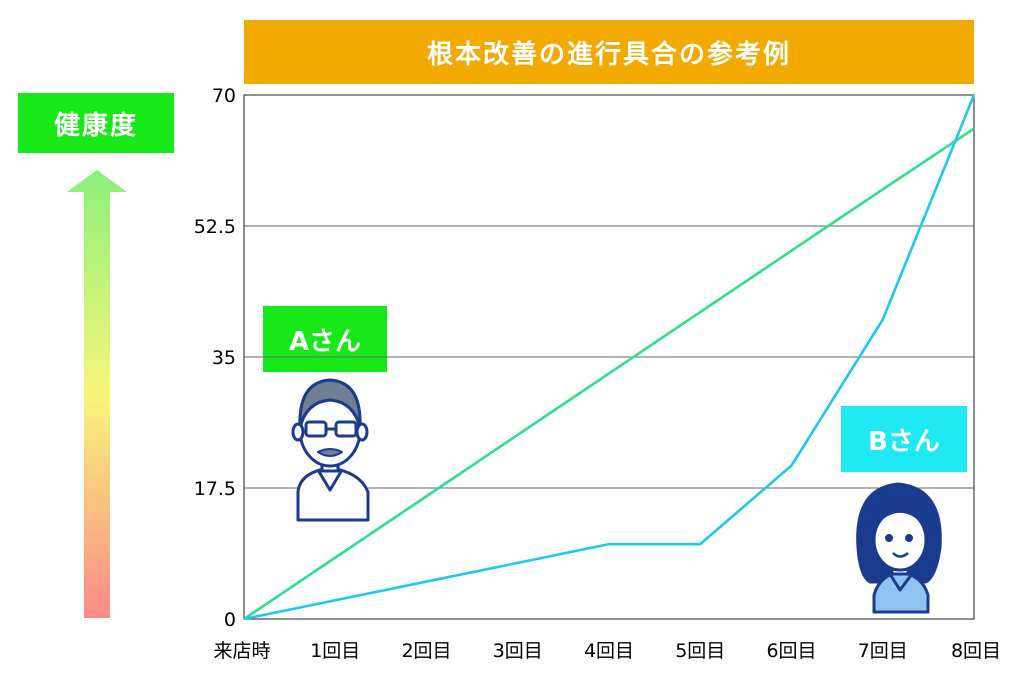 The width and height of the screenshot is (1024, 677). Describe the element at coordinates (700, 651) in the screenshot. I see `x-tick-label: 5回目` at that location.